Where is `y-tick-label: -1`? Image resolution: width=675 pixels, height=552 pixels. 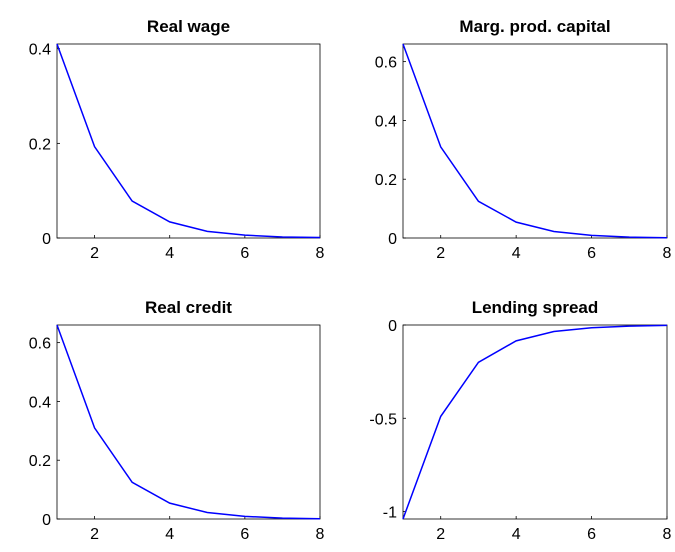 y-tick-label: -1 is located at coordinates (390, 513).